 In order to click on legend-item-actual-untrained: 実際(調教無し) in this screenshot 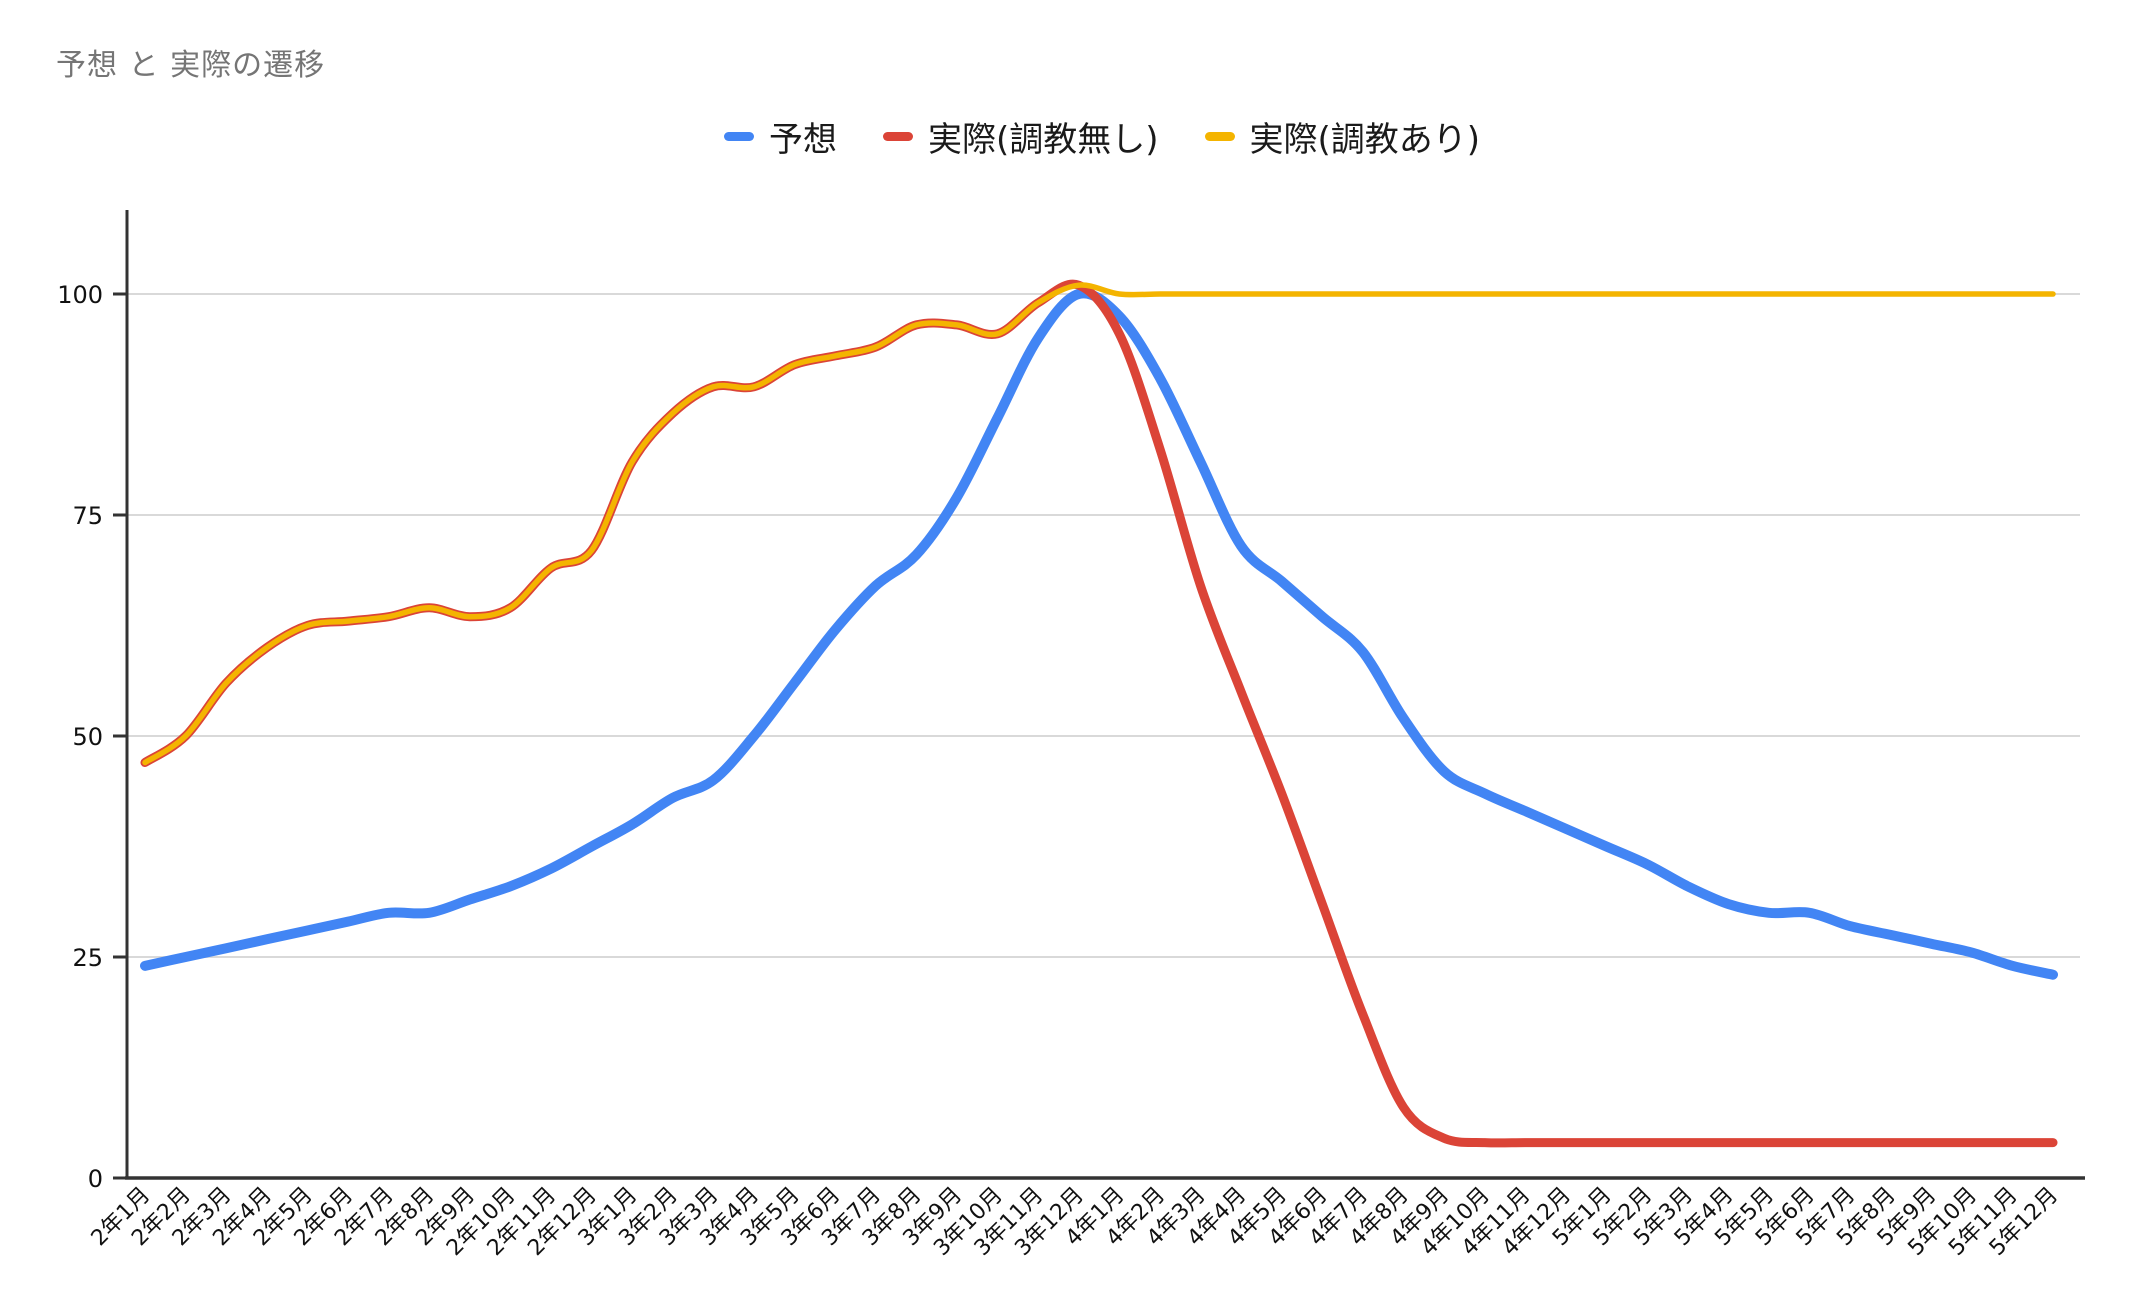, I will do `click(1020, 136)`.